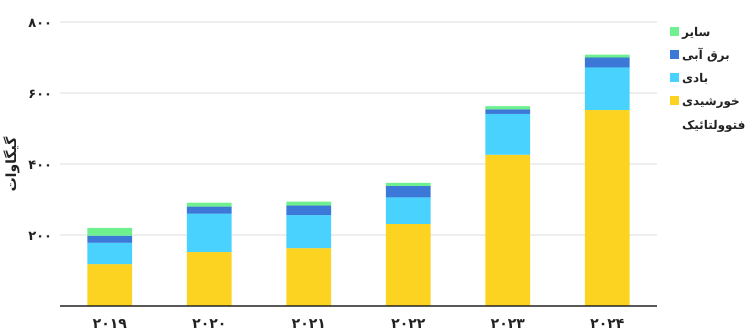 Image resolution: width=750 pixels, height=336 pixels. Describe the element at coordinates (40, 94) in the screenshot. I see `y-tick-label: ۶۰۰` at that location.